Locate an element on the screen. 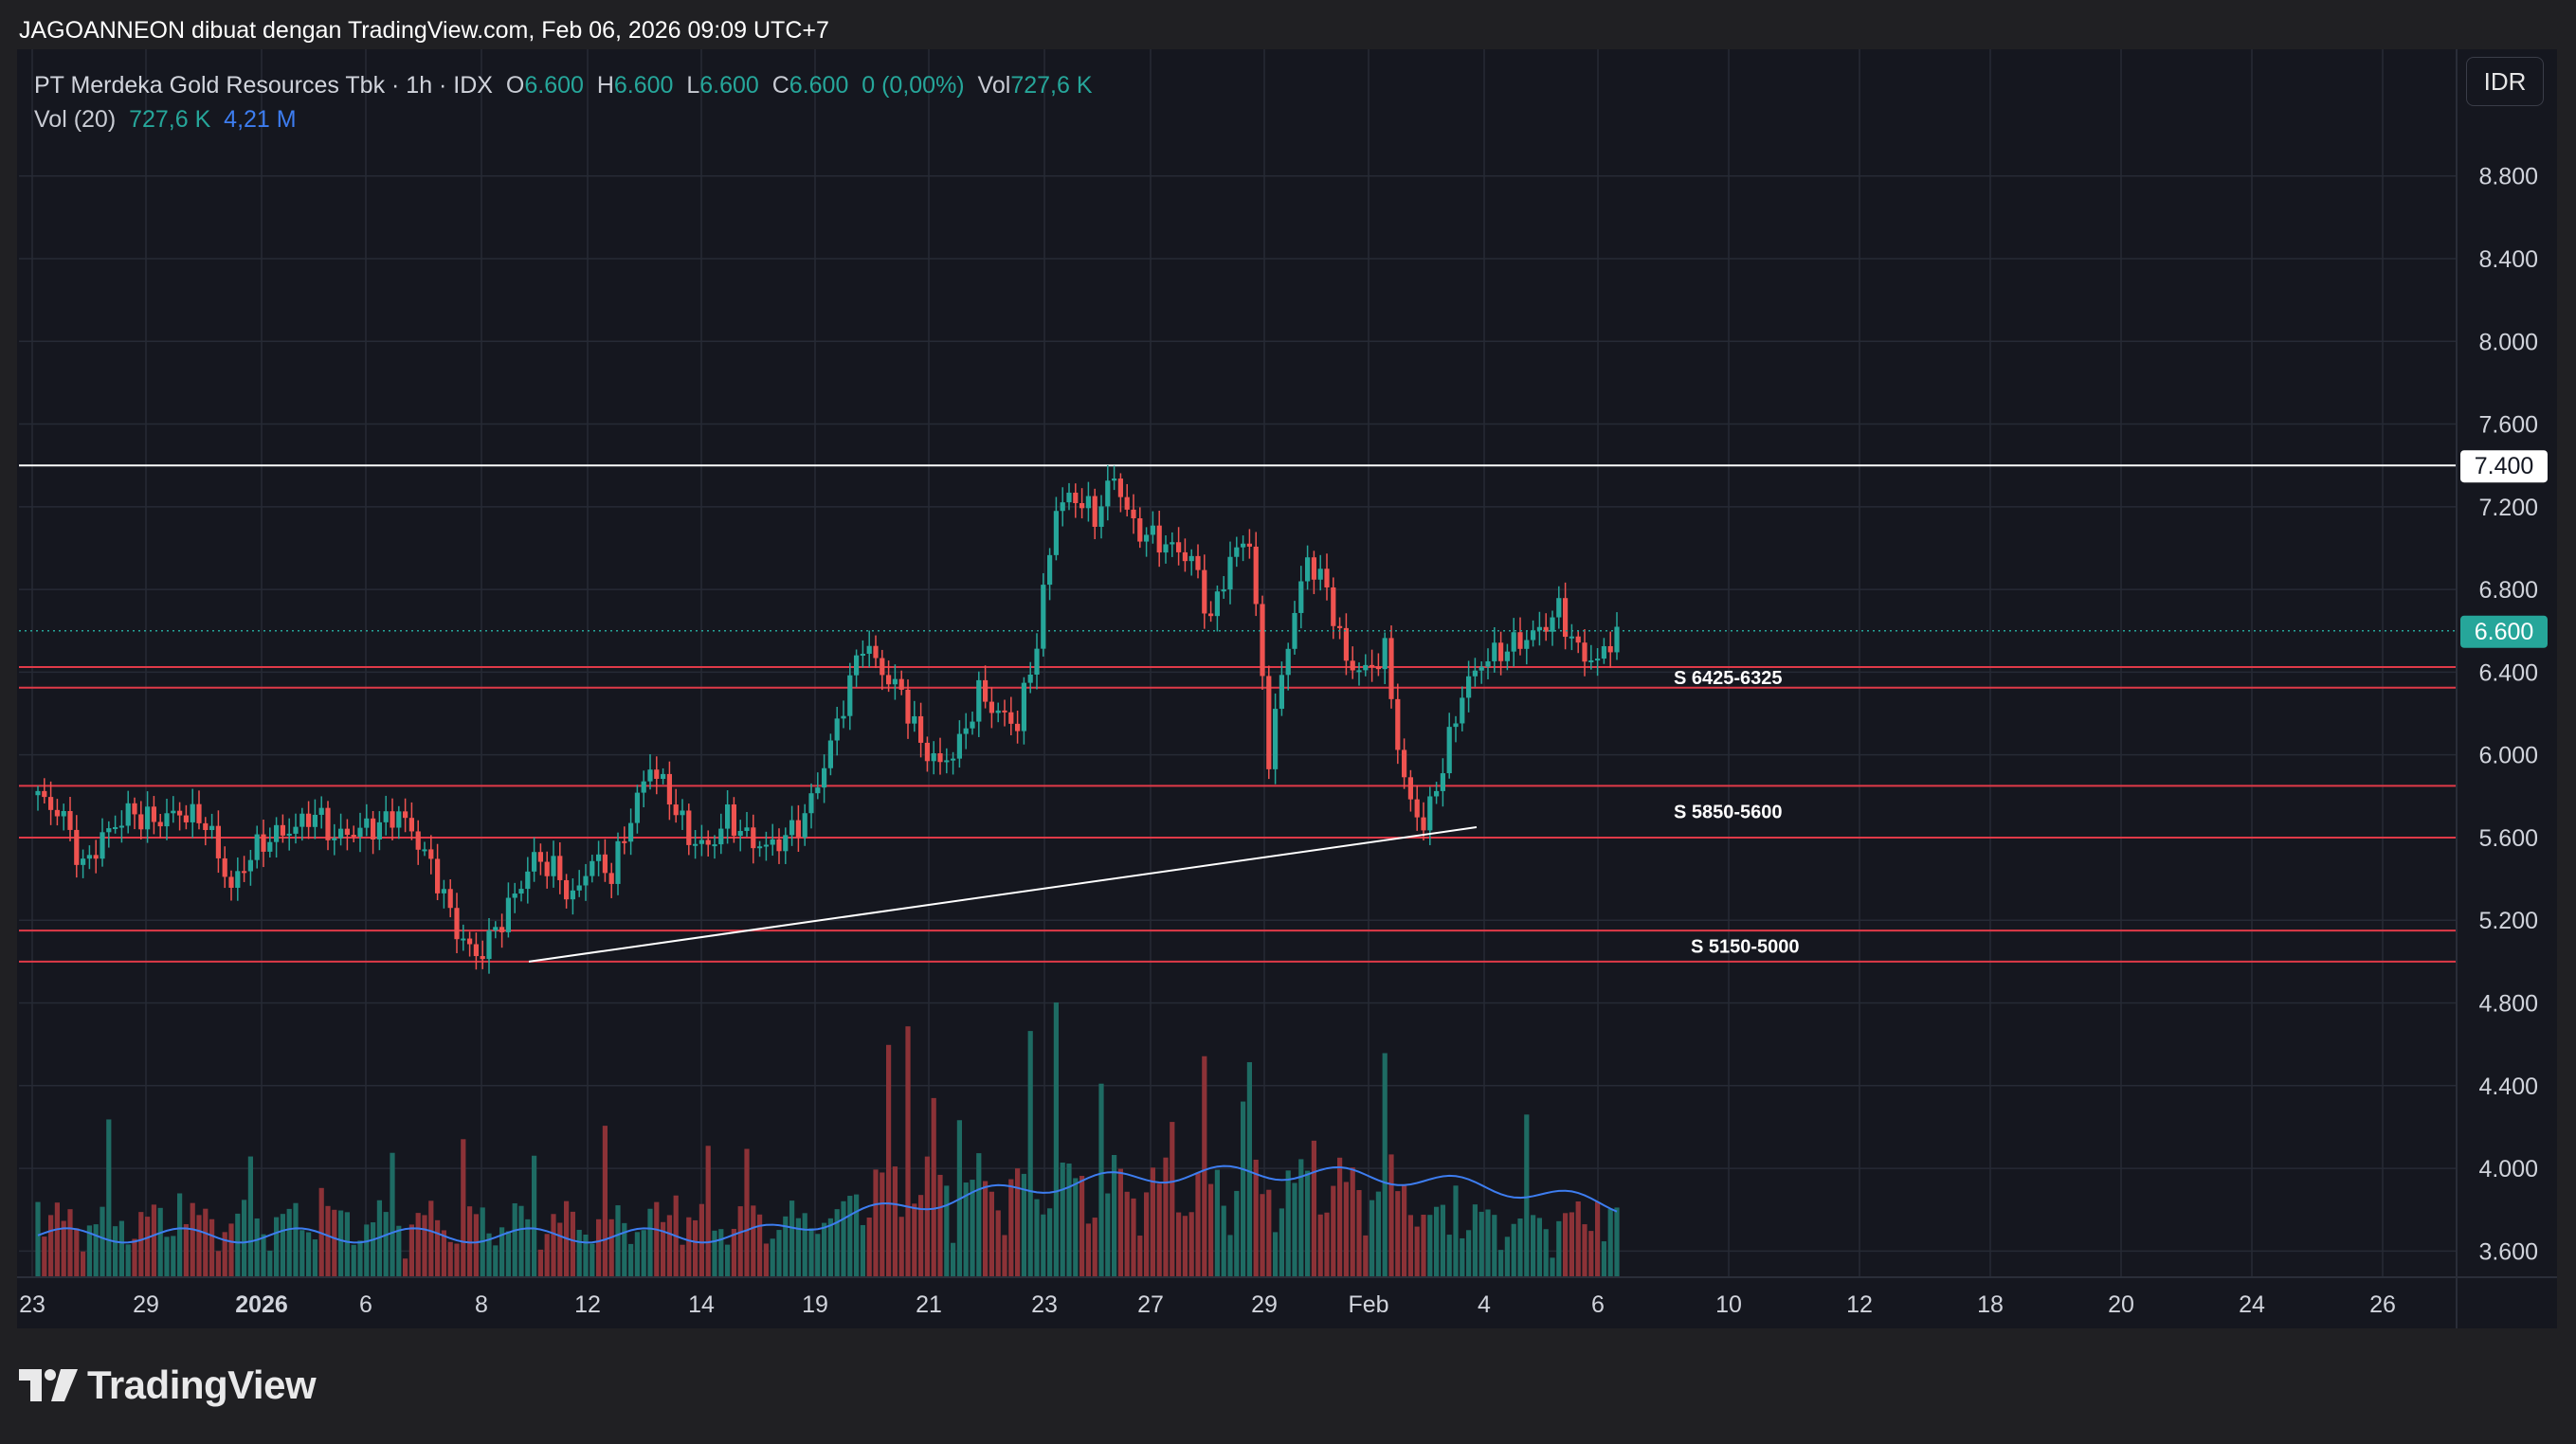 This screenshot has height=1444, width=2576. time-axis-tick: 4 is located at coordinates (1484, 1304).